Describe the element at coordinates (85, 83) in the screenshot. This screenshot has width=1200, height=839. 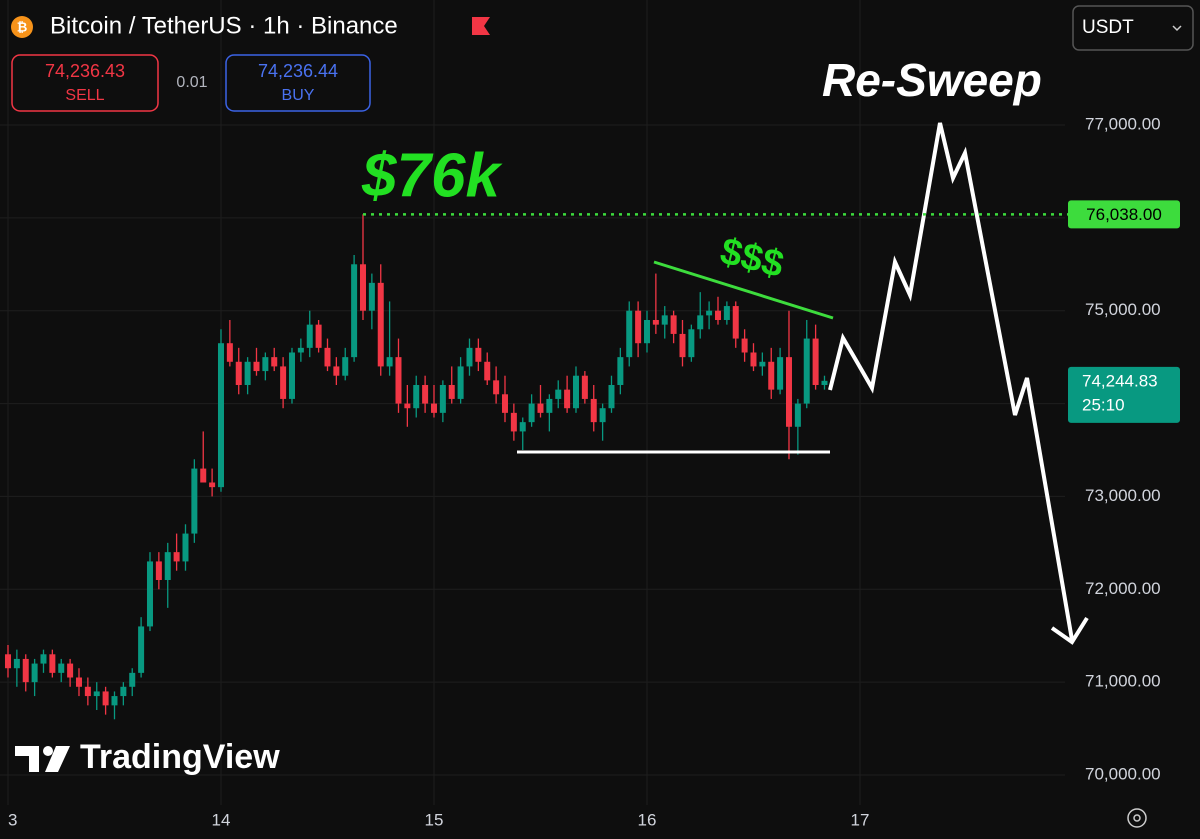
I see `sell-button` at that location.